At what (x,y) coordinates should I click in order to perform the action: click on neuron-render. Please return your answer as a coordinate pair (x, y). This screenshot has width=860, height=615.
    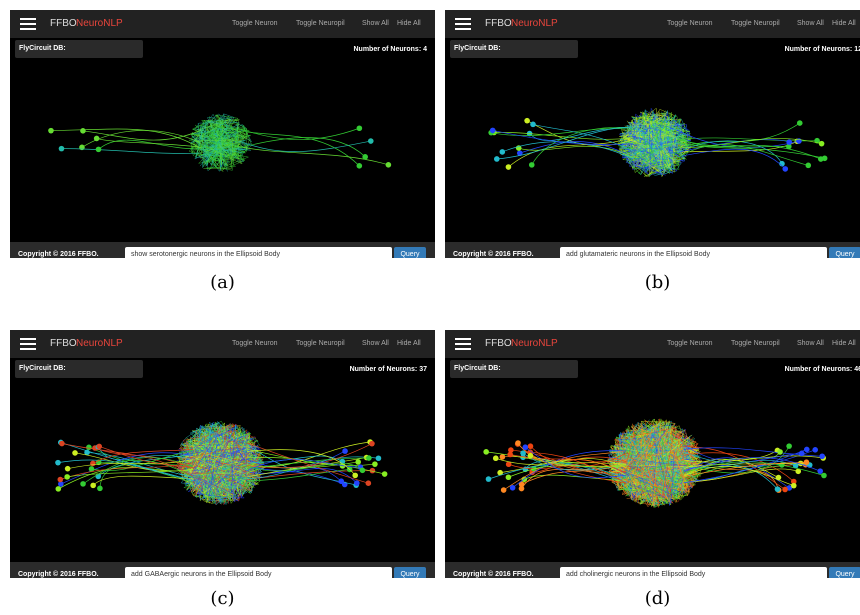
    Looking at the image, I should click on (655, 463).